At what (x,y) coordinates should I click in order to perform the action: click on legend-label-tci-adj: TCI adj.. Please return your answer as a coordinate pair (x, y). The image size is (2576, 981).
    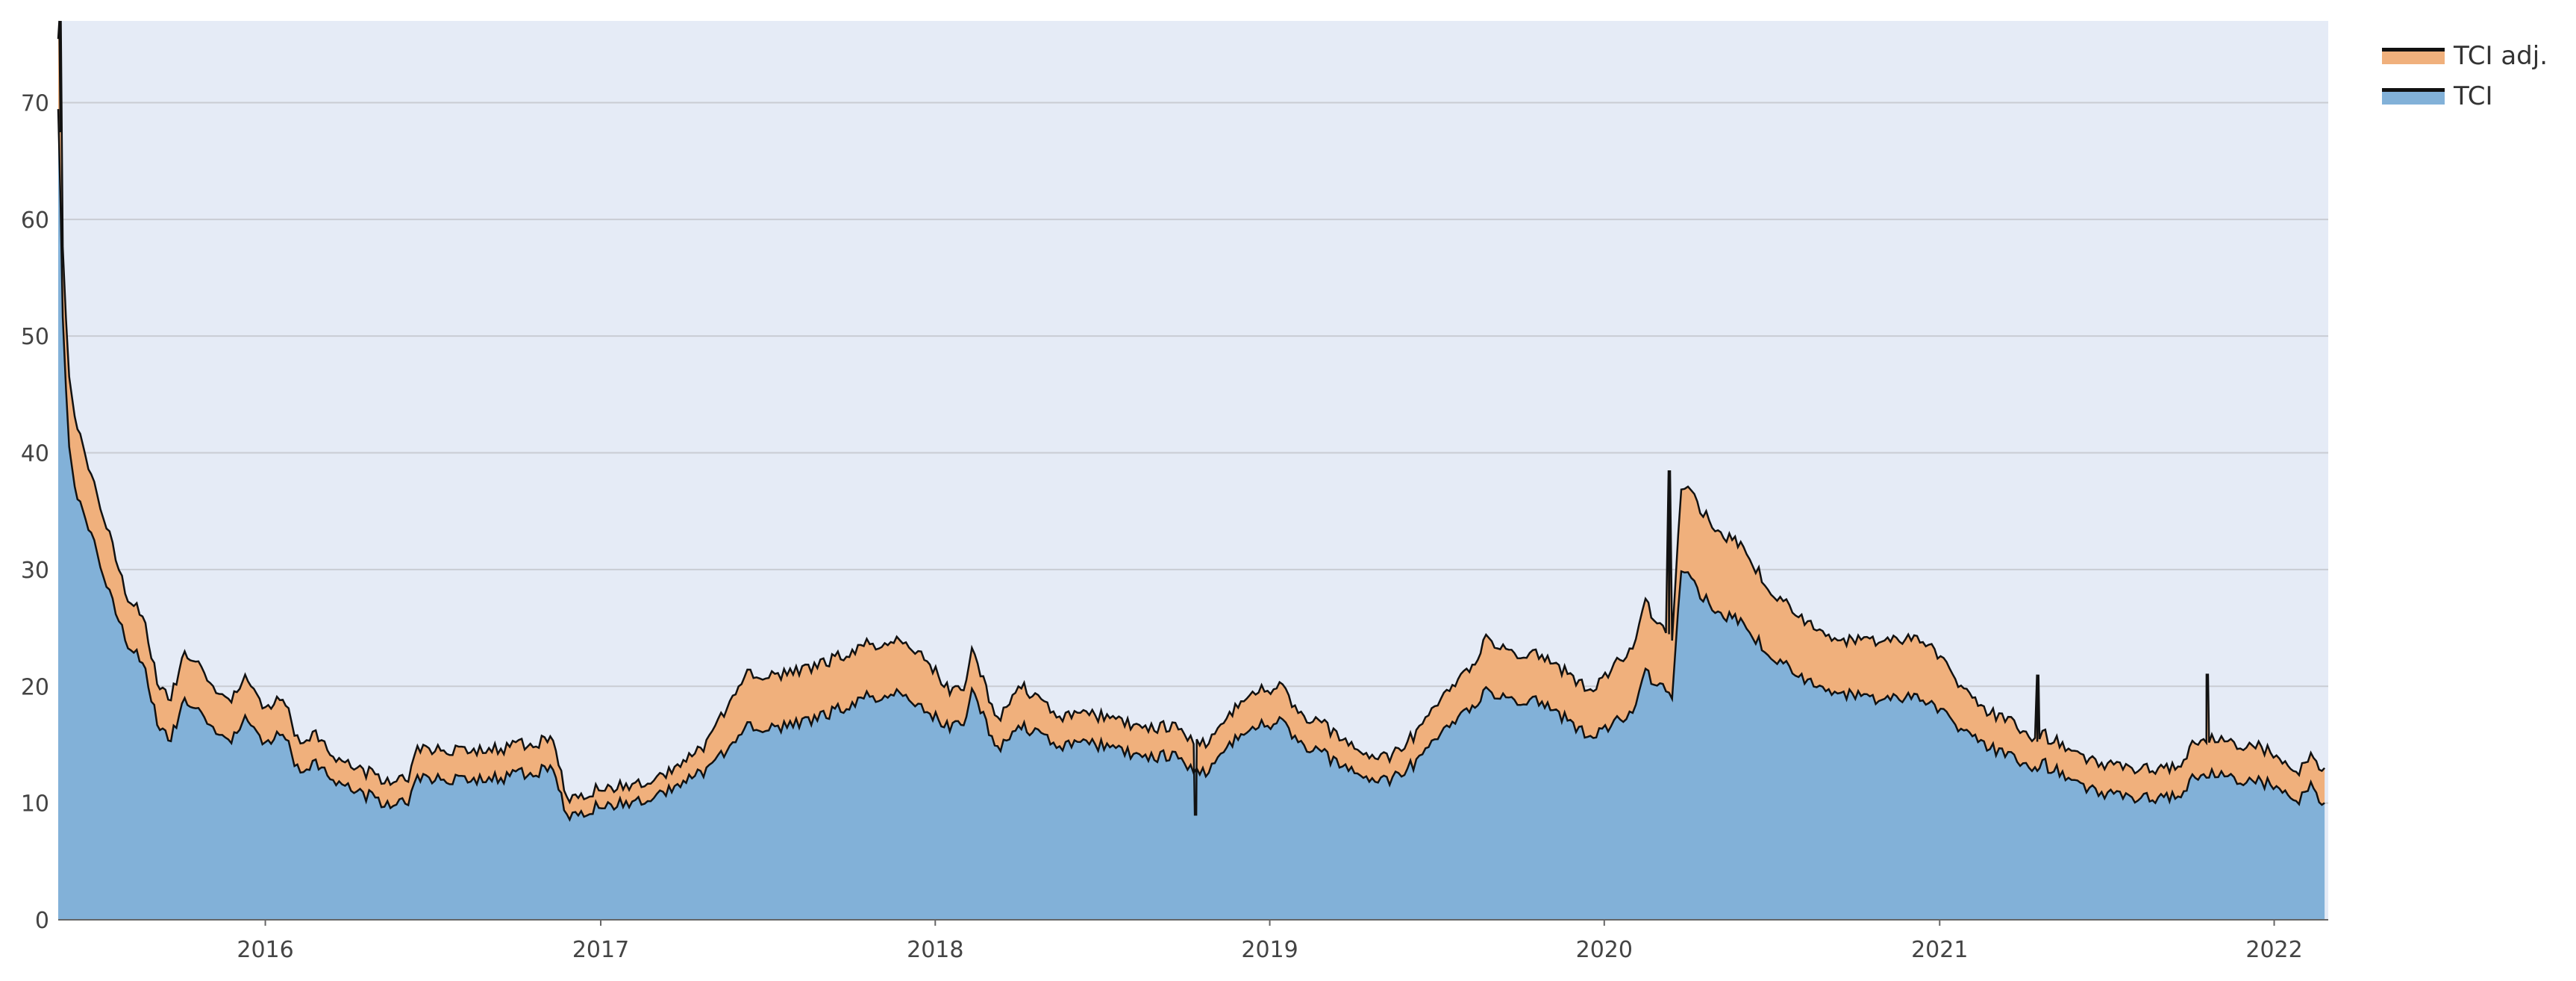
    Looking at the image, I should click on (2501, 56).